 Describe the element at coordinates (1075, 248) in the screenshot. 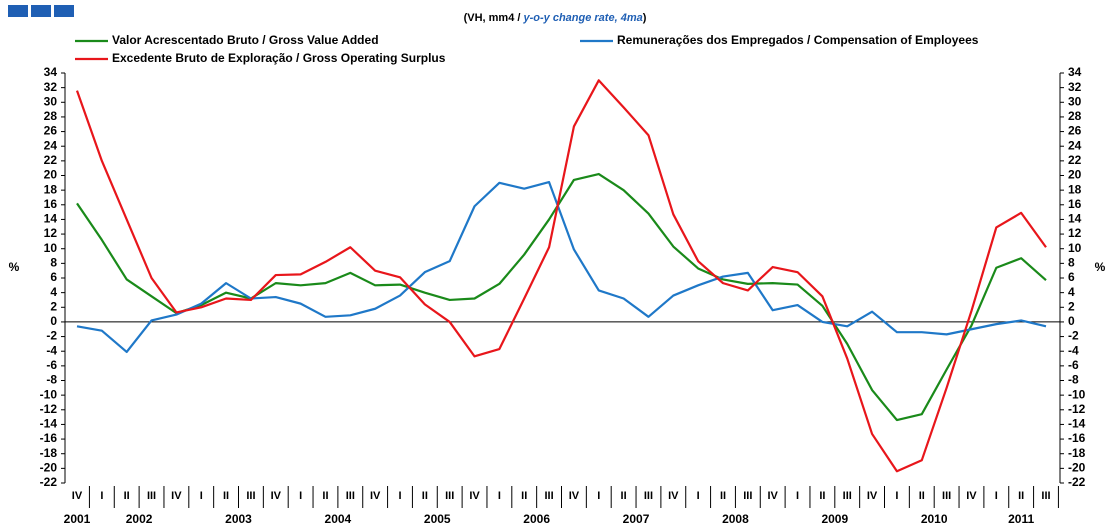

I see `y2-tick-label: 10` at that location.